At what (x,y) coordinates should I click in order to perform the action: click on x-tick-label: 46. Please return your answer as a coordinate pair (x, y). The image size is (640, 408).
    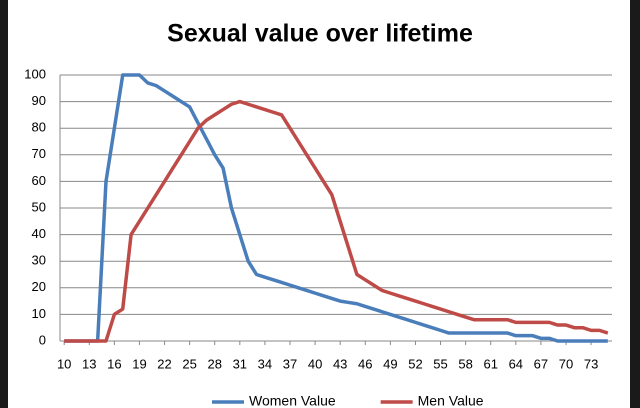
    Looking at the image, I should click on (365, 363).